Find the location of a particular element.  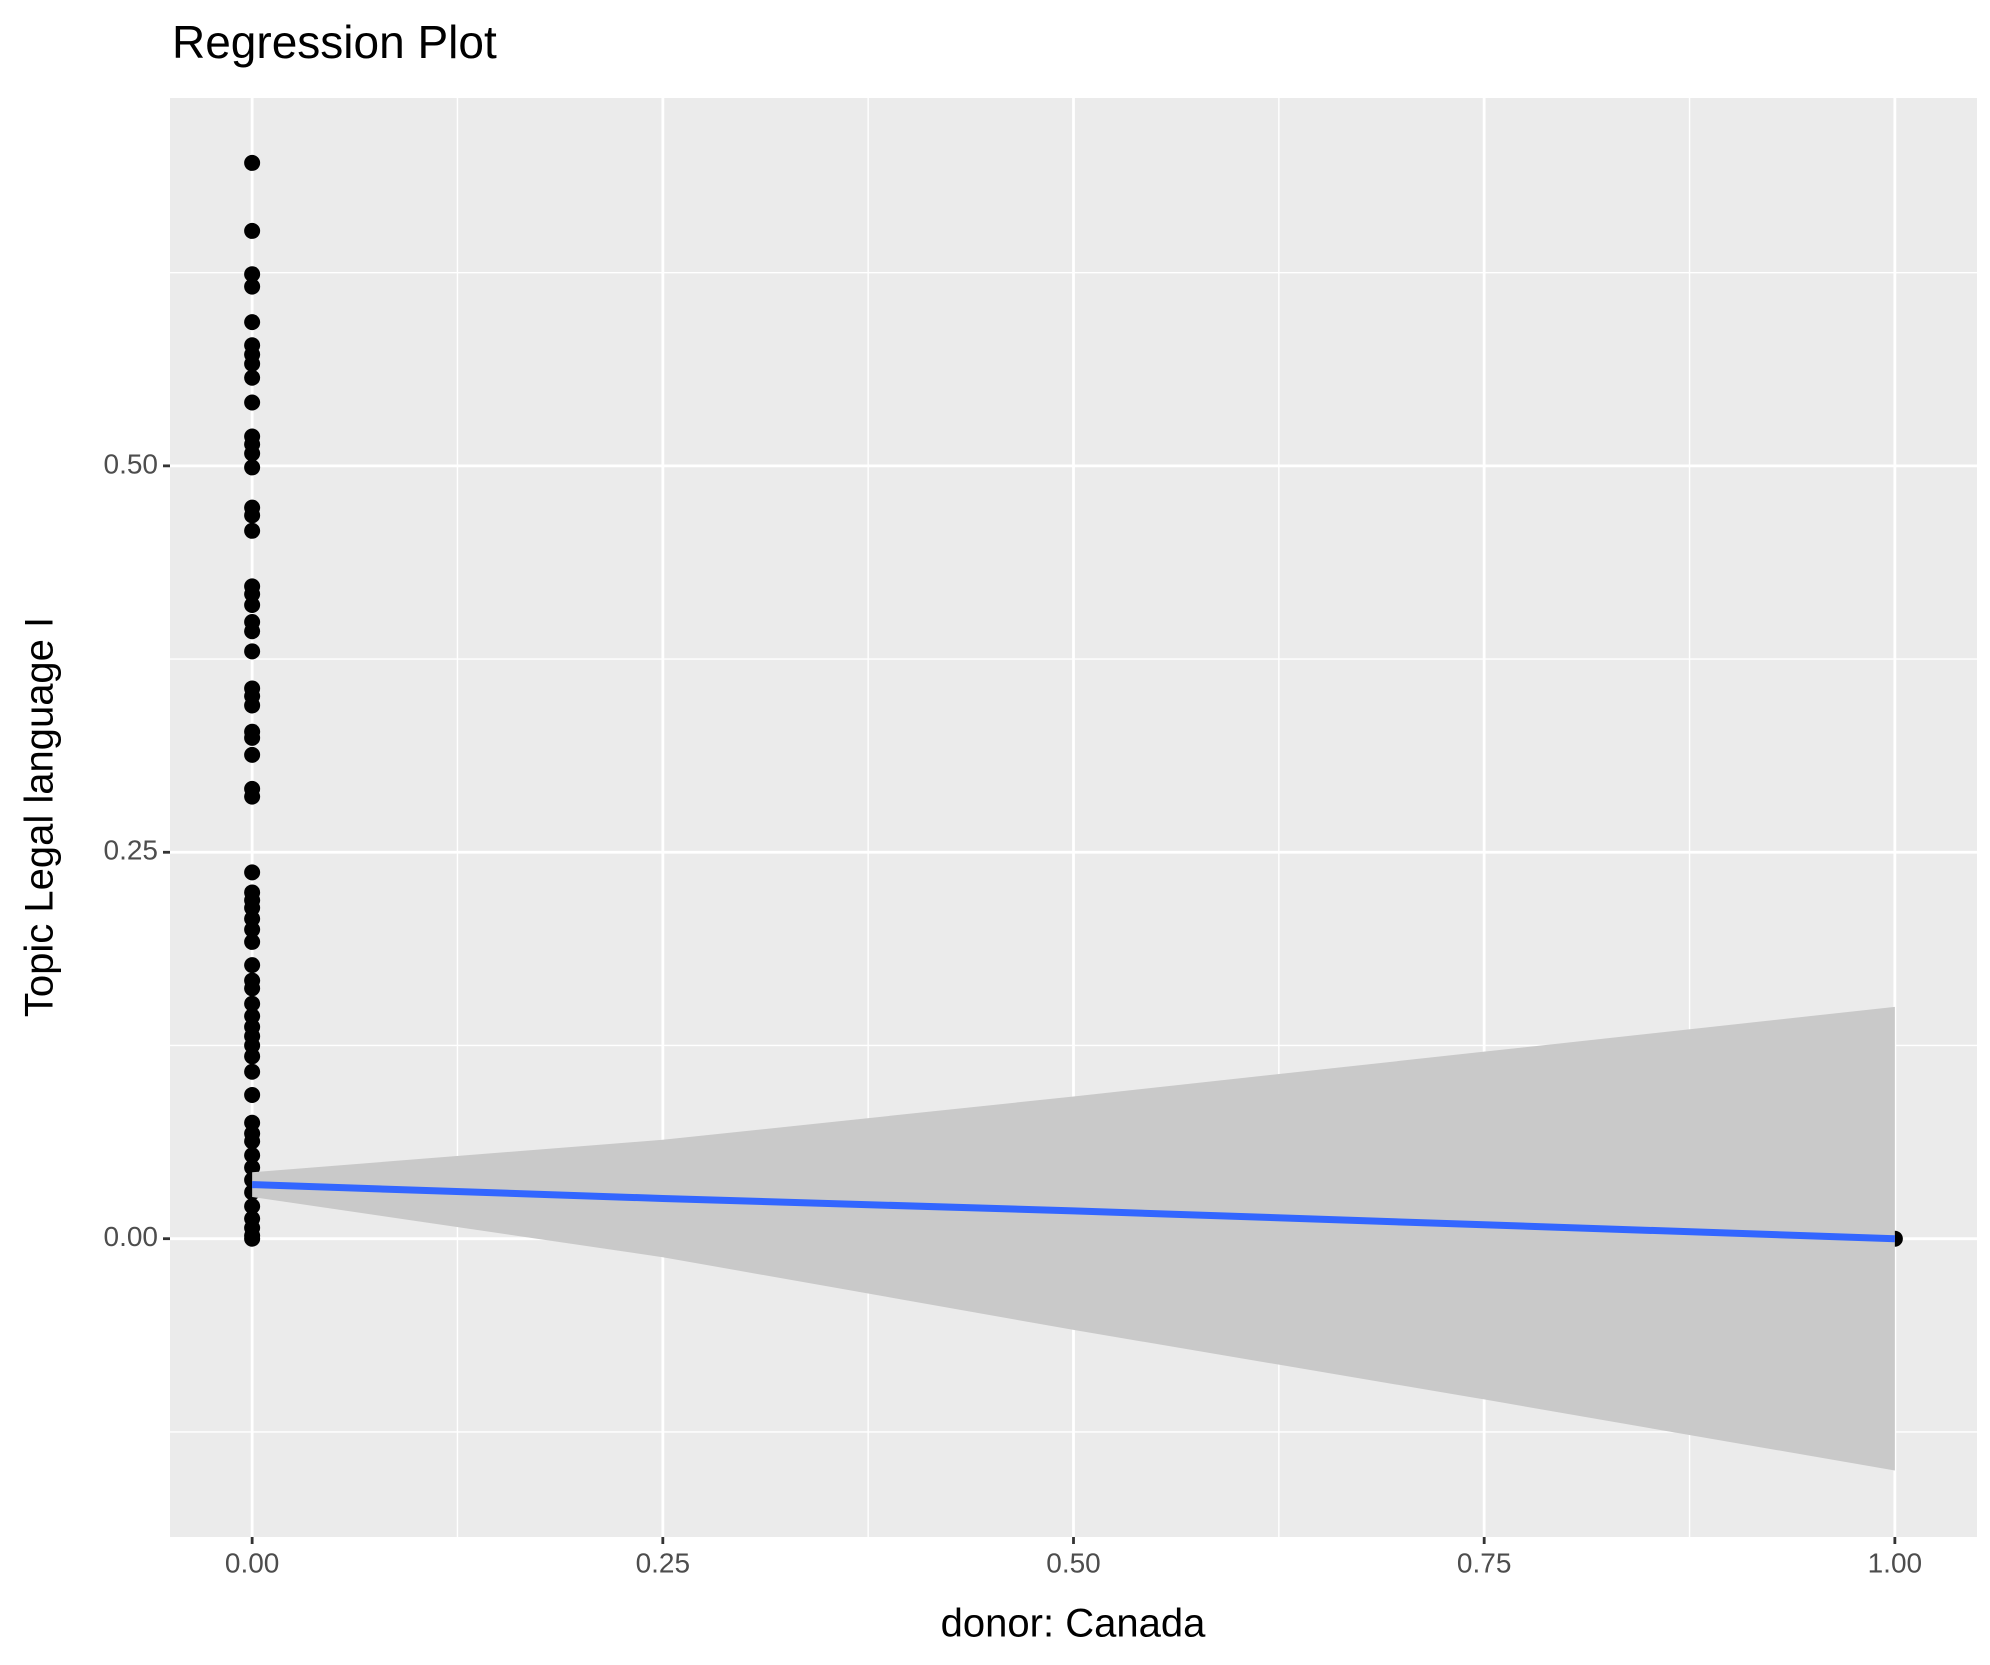

x-tick-label: 0.00 is located at coordinates (252, 1562).